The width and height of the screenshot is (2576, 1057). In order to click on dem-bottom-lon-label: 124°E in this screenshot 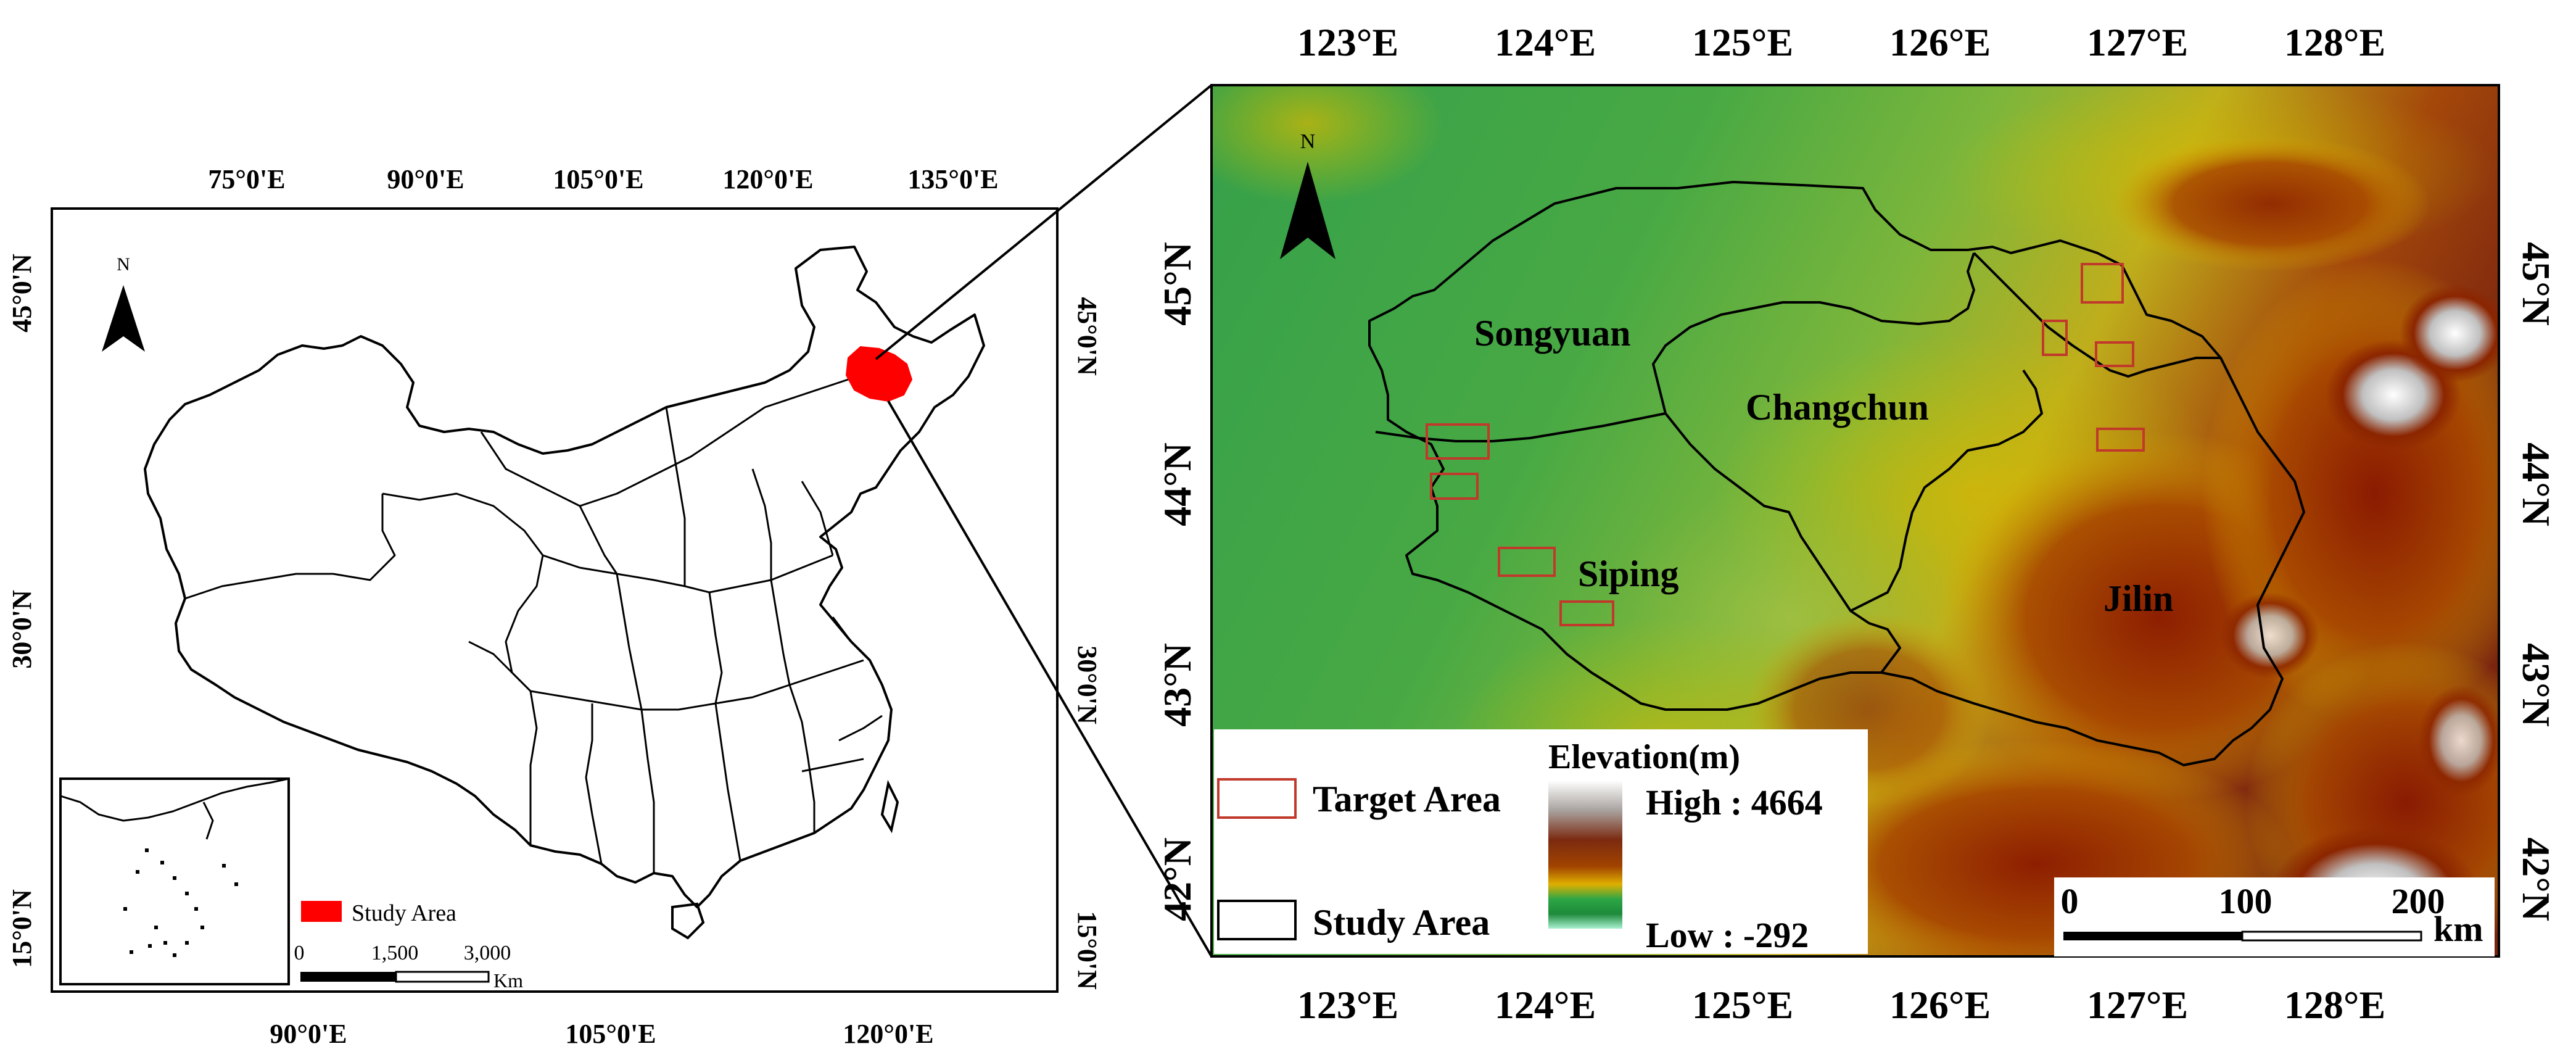, I will do `click(1545, 1005)`.